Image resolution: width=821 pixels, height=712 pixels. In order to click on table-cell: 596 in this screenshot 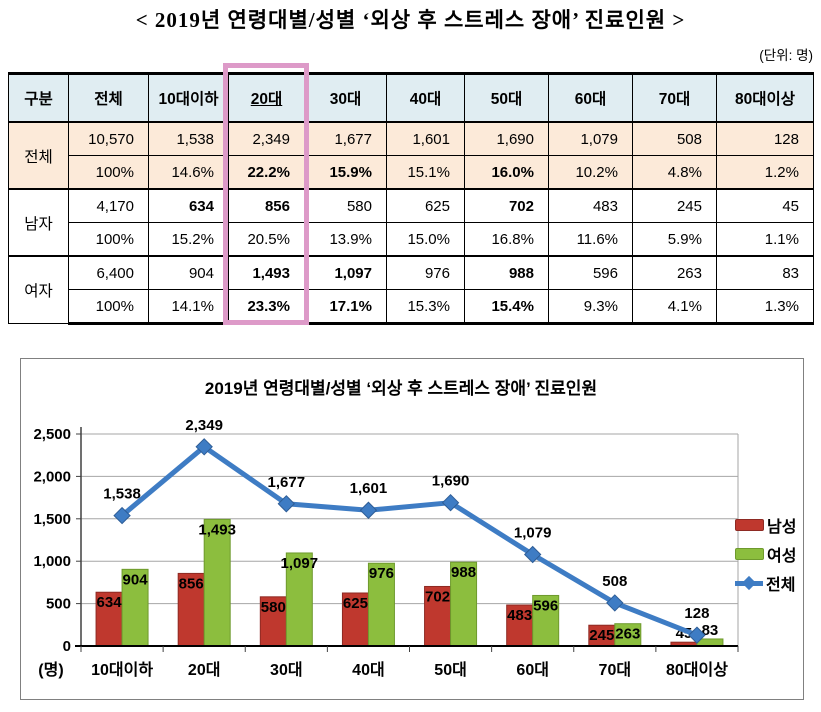, I will do `click(590, 272)`.